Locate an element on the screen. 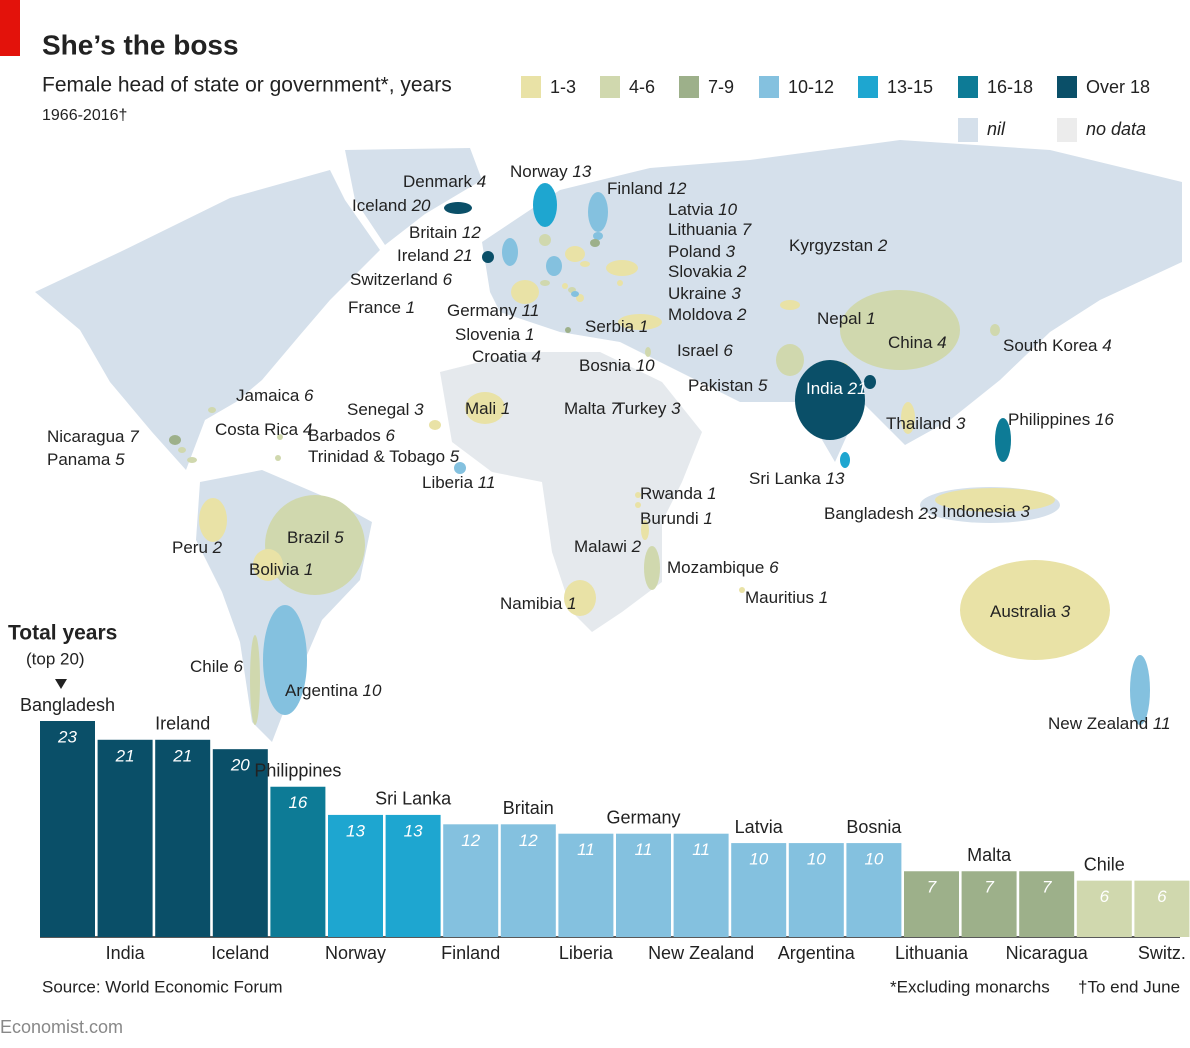  country-name: Bolivia is located at coordinates (274, 569).